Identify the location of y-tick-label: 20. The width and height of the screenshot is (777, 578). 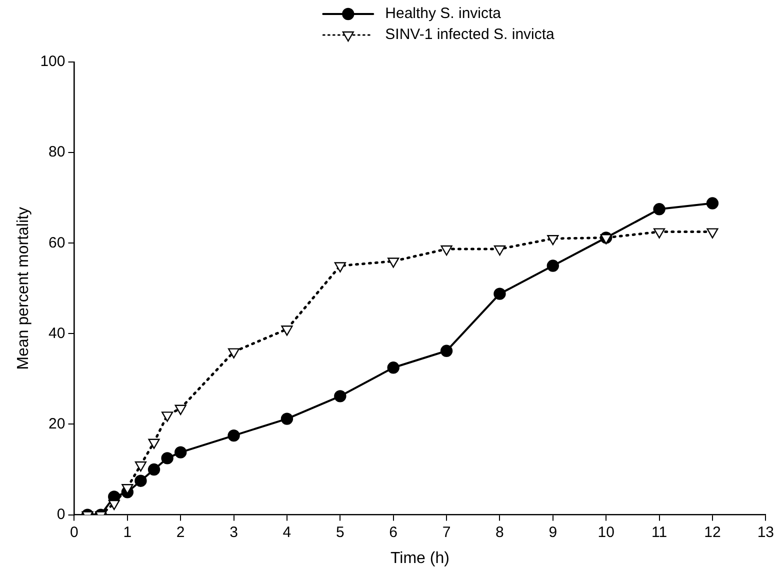
(57, 423).